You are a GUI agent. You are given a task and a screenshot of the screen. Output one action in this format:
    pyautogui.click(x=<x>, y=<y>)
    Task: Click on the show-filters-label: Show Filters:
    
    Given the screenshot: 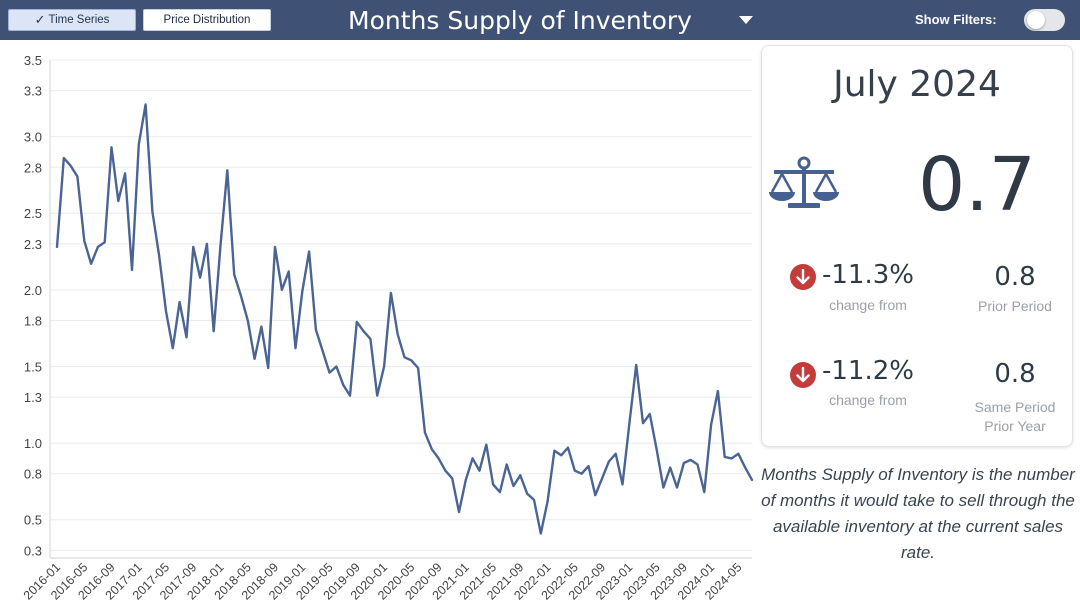 What is the action you would take?
    pyautogui.click(x=956, y=19)
    